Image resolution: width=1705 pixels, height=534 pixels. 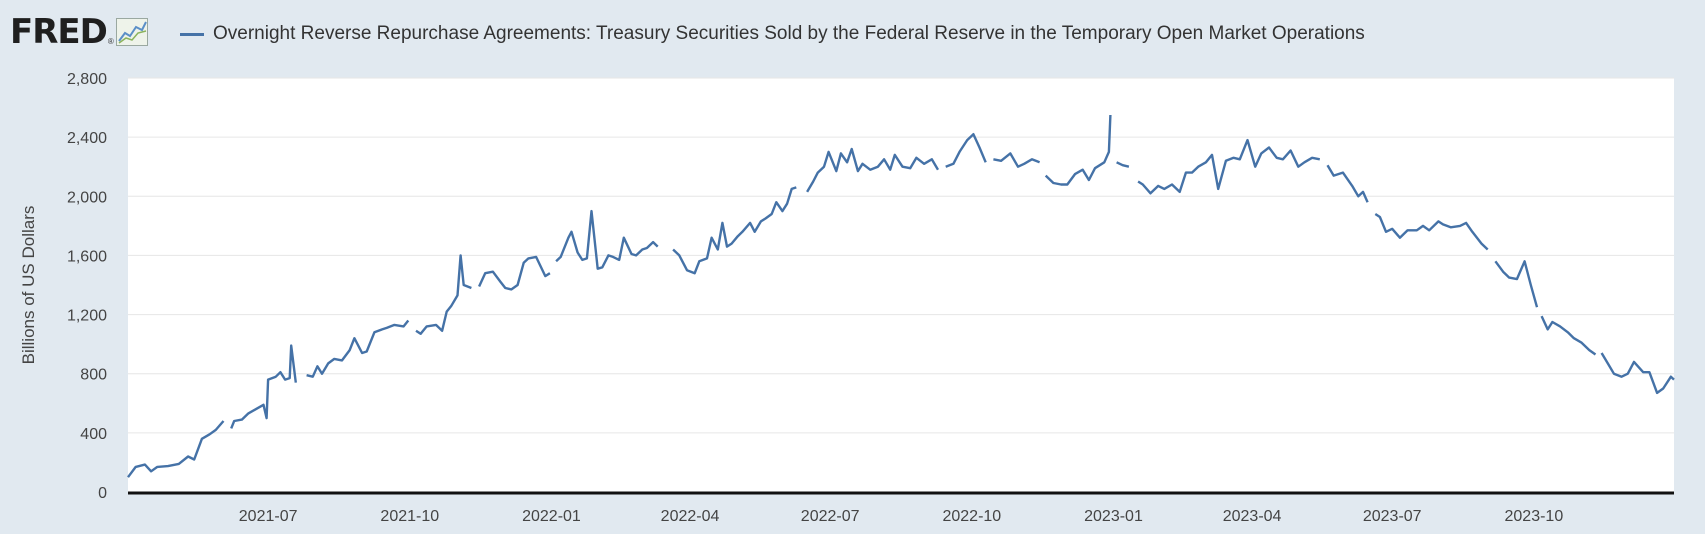 What do you see at coordinates (28, 285) in the screenshot?
I see `y-axis-label: Billions of US Dollars` at bounding box center [28, 285].